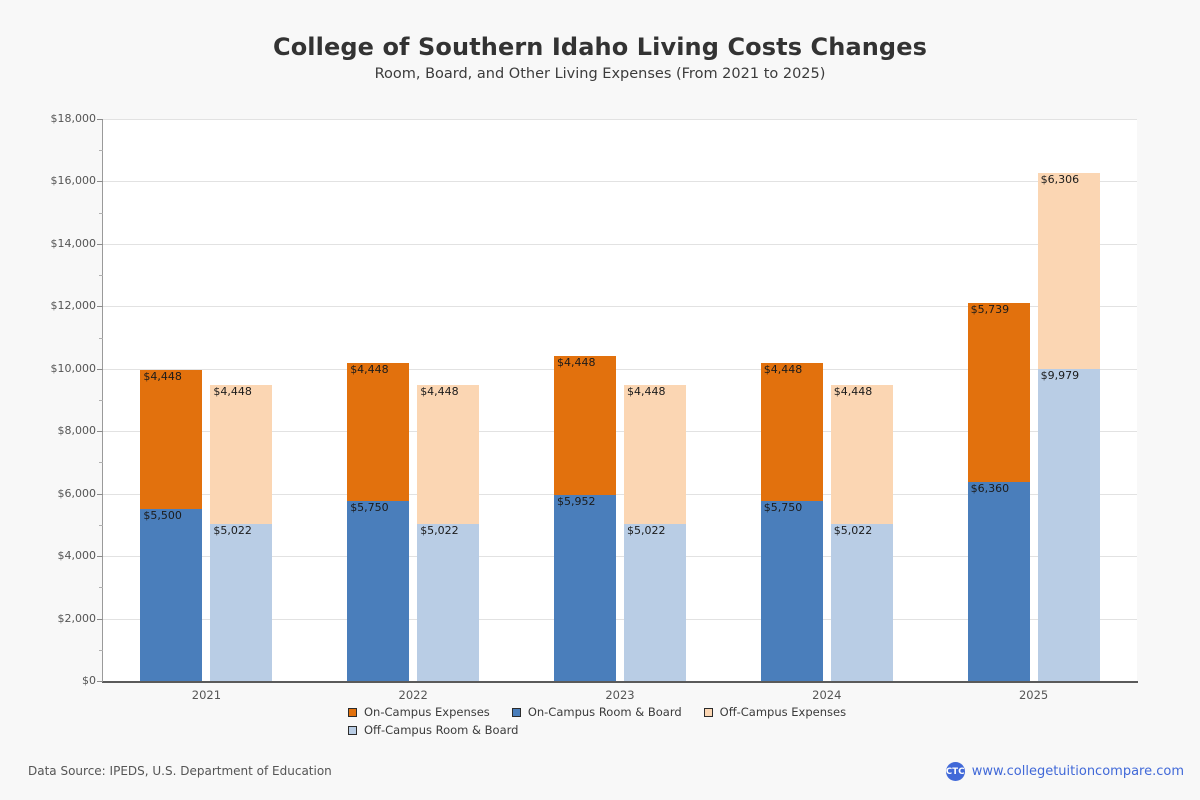 This screenshot has width=1200, height=800. Describe the element at coordinates (1033, 695) in the screenshot. I see `x-axis-tick-label: 2025` at that location.